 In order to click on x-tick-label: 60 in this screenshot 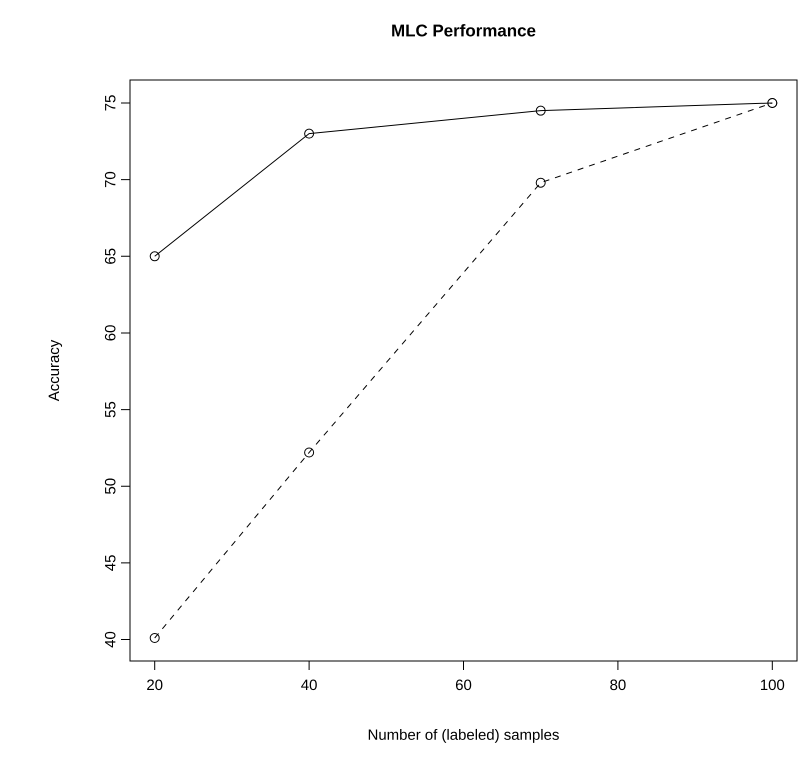, I will do `click(464, 685)`.